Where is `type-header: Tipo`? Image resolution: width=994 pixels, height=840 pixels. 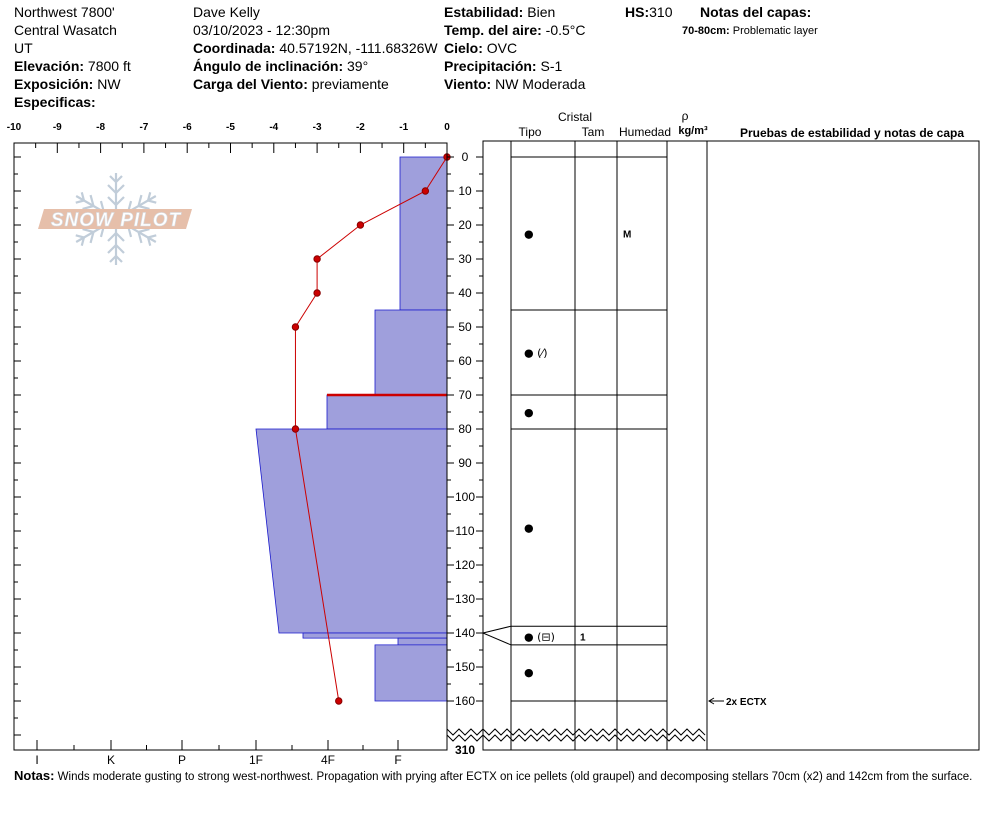
type-header: Tipo is located at coordinates (530, 132).